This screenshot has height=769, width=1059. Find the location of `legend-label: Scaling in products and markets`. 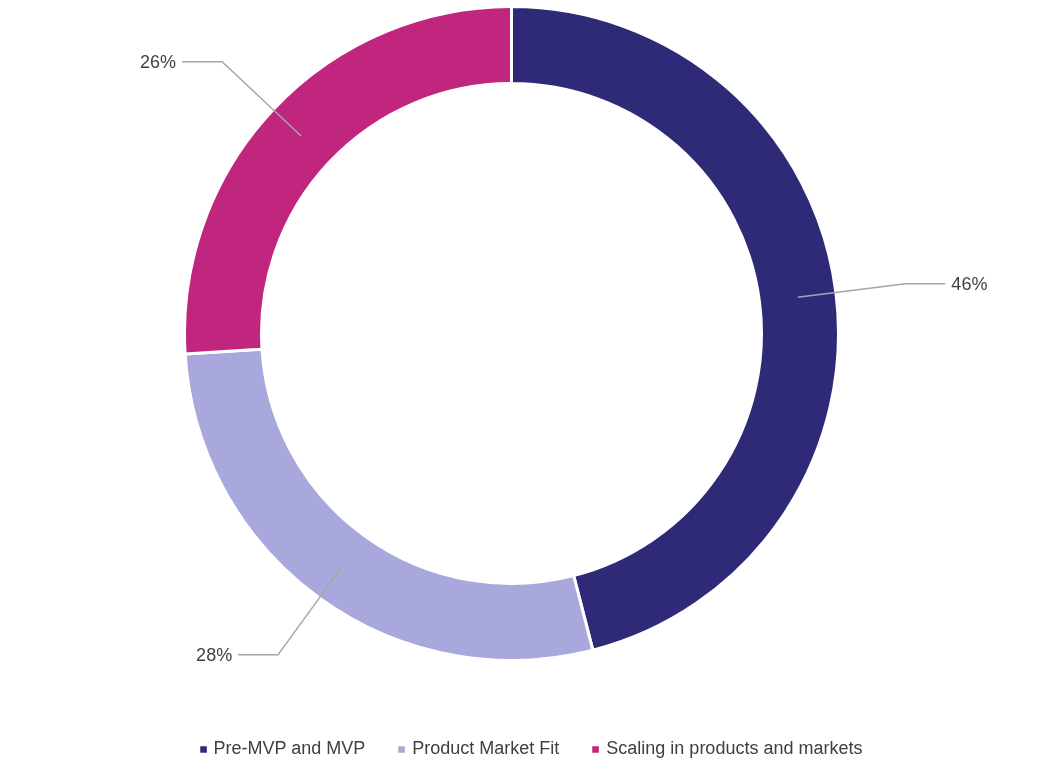

legend-label: Scaling in products and markets is located at coordinates (734, 748).